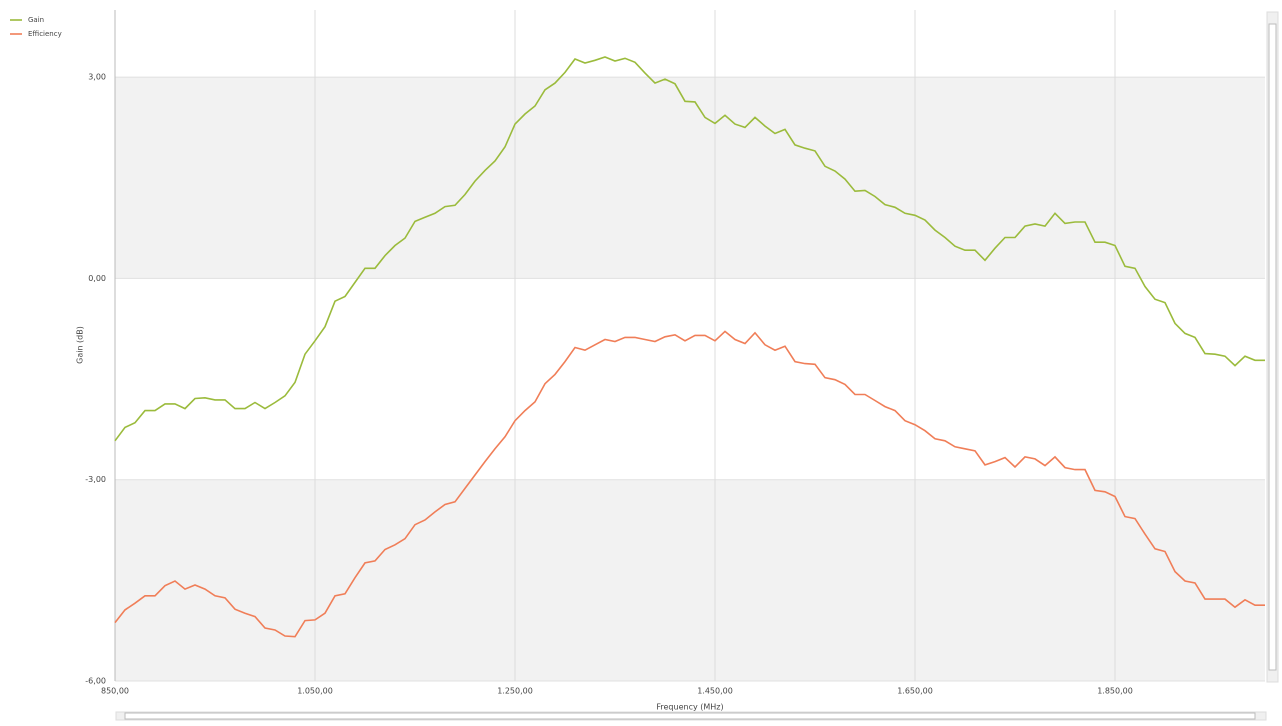 This screenshot has width=1282, height=726. What do you see at coordinates (97, 77) in the screenshot?
I see `y-tick-label: 3,00` at bounding box center [97, 77].